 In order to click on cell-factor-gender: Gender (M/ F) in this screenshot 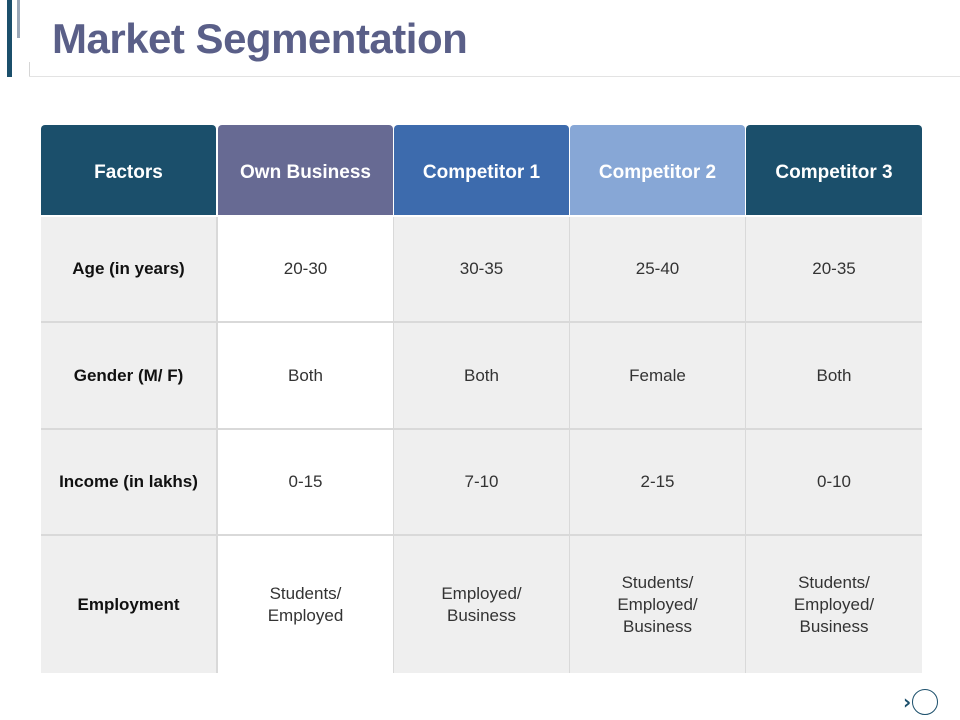, I will do `click(128, 375)`.